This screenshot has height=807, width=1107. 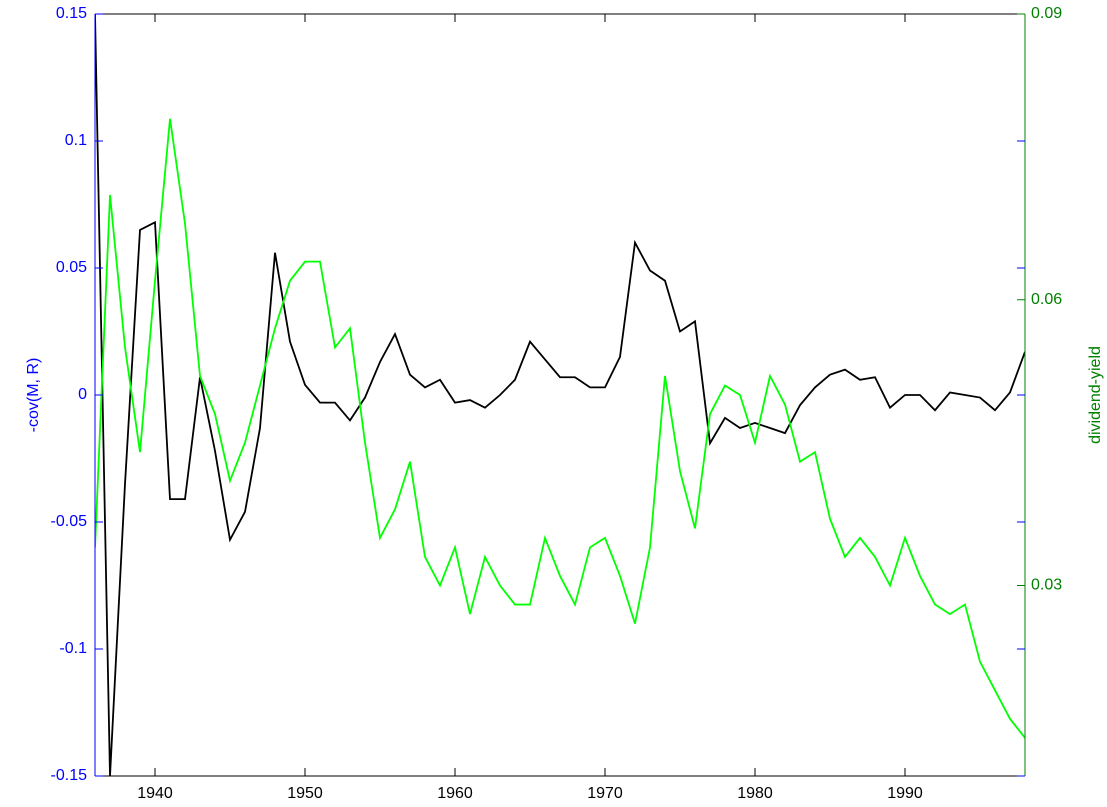 I want to click on y2-tick-label: 0.03, so click(x=1046, y=585).